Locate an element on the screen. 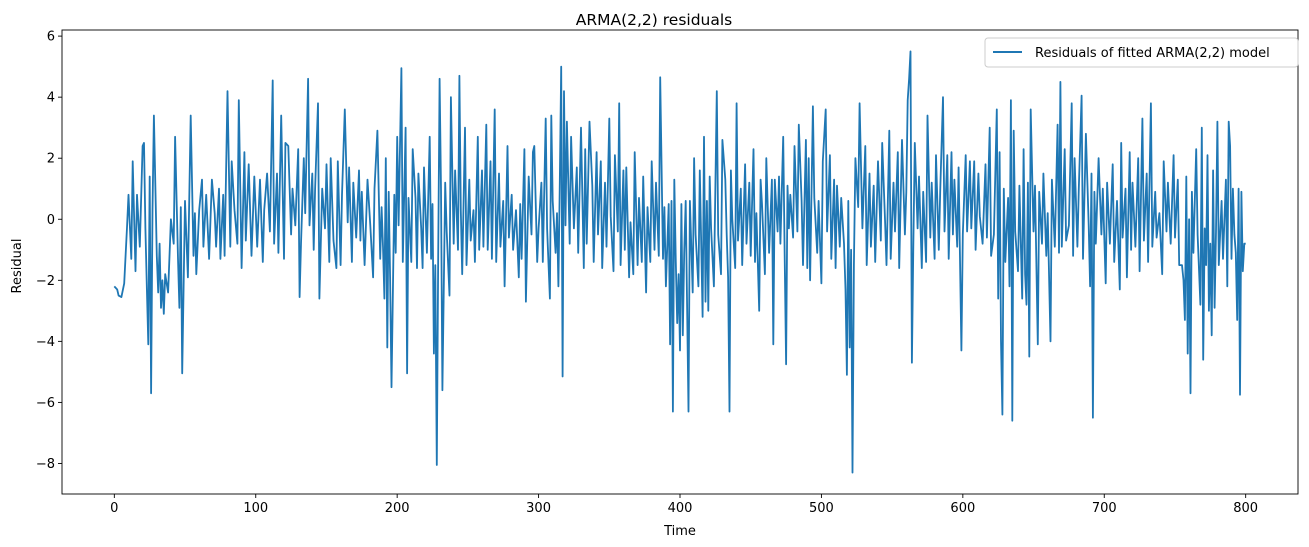  legend-box is located at coordinates (1141, 52).